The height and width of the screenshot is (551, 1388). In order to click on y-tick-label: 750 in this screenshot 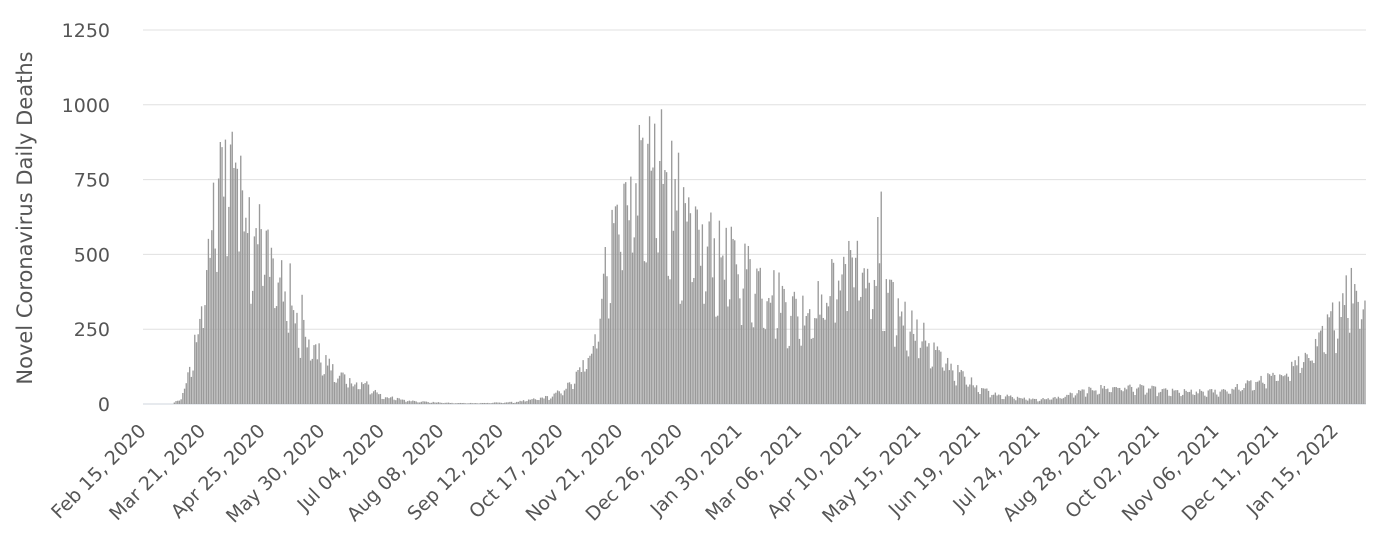, I will do `click(92, 181)`.